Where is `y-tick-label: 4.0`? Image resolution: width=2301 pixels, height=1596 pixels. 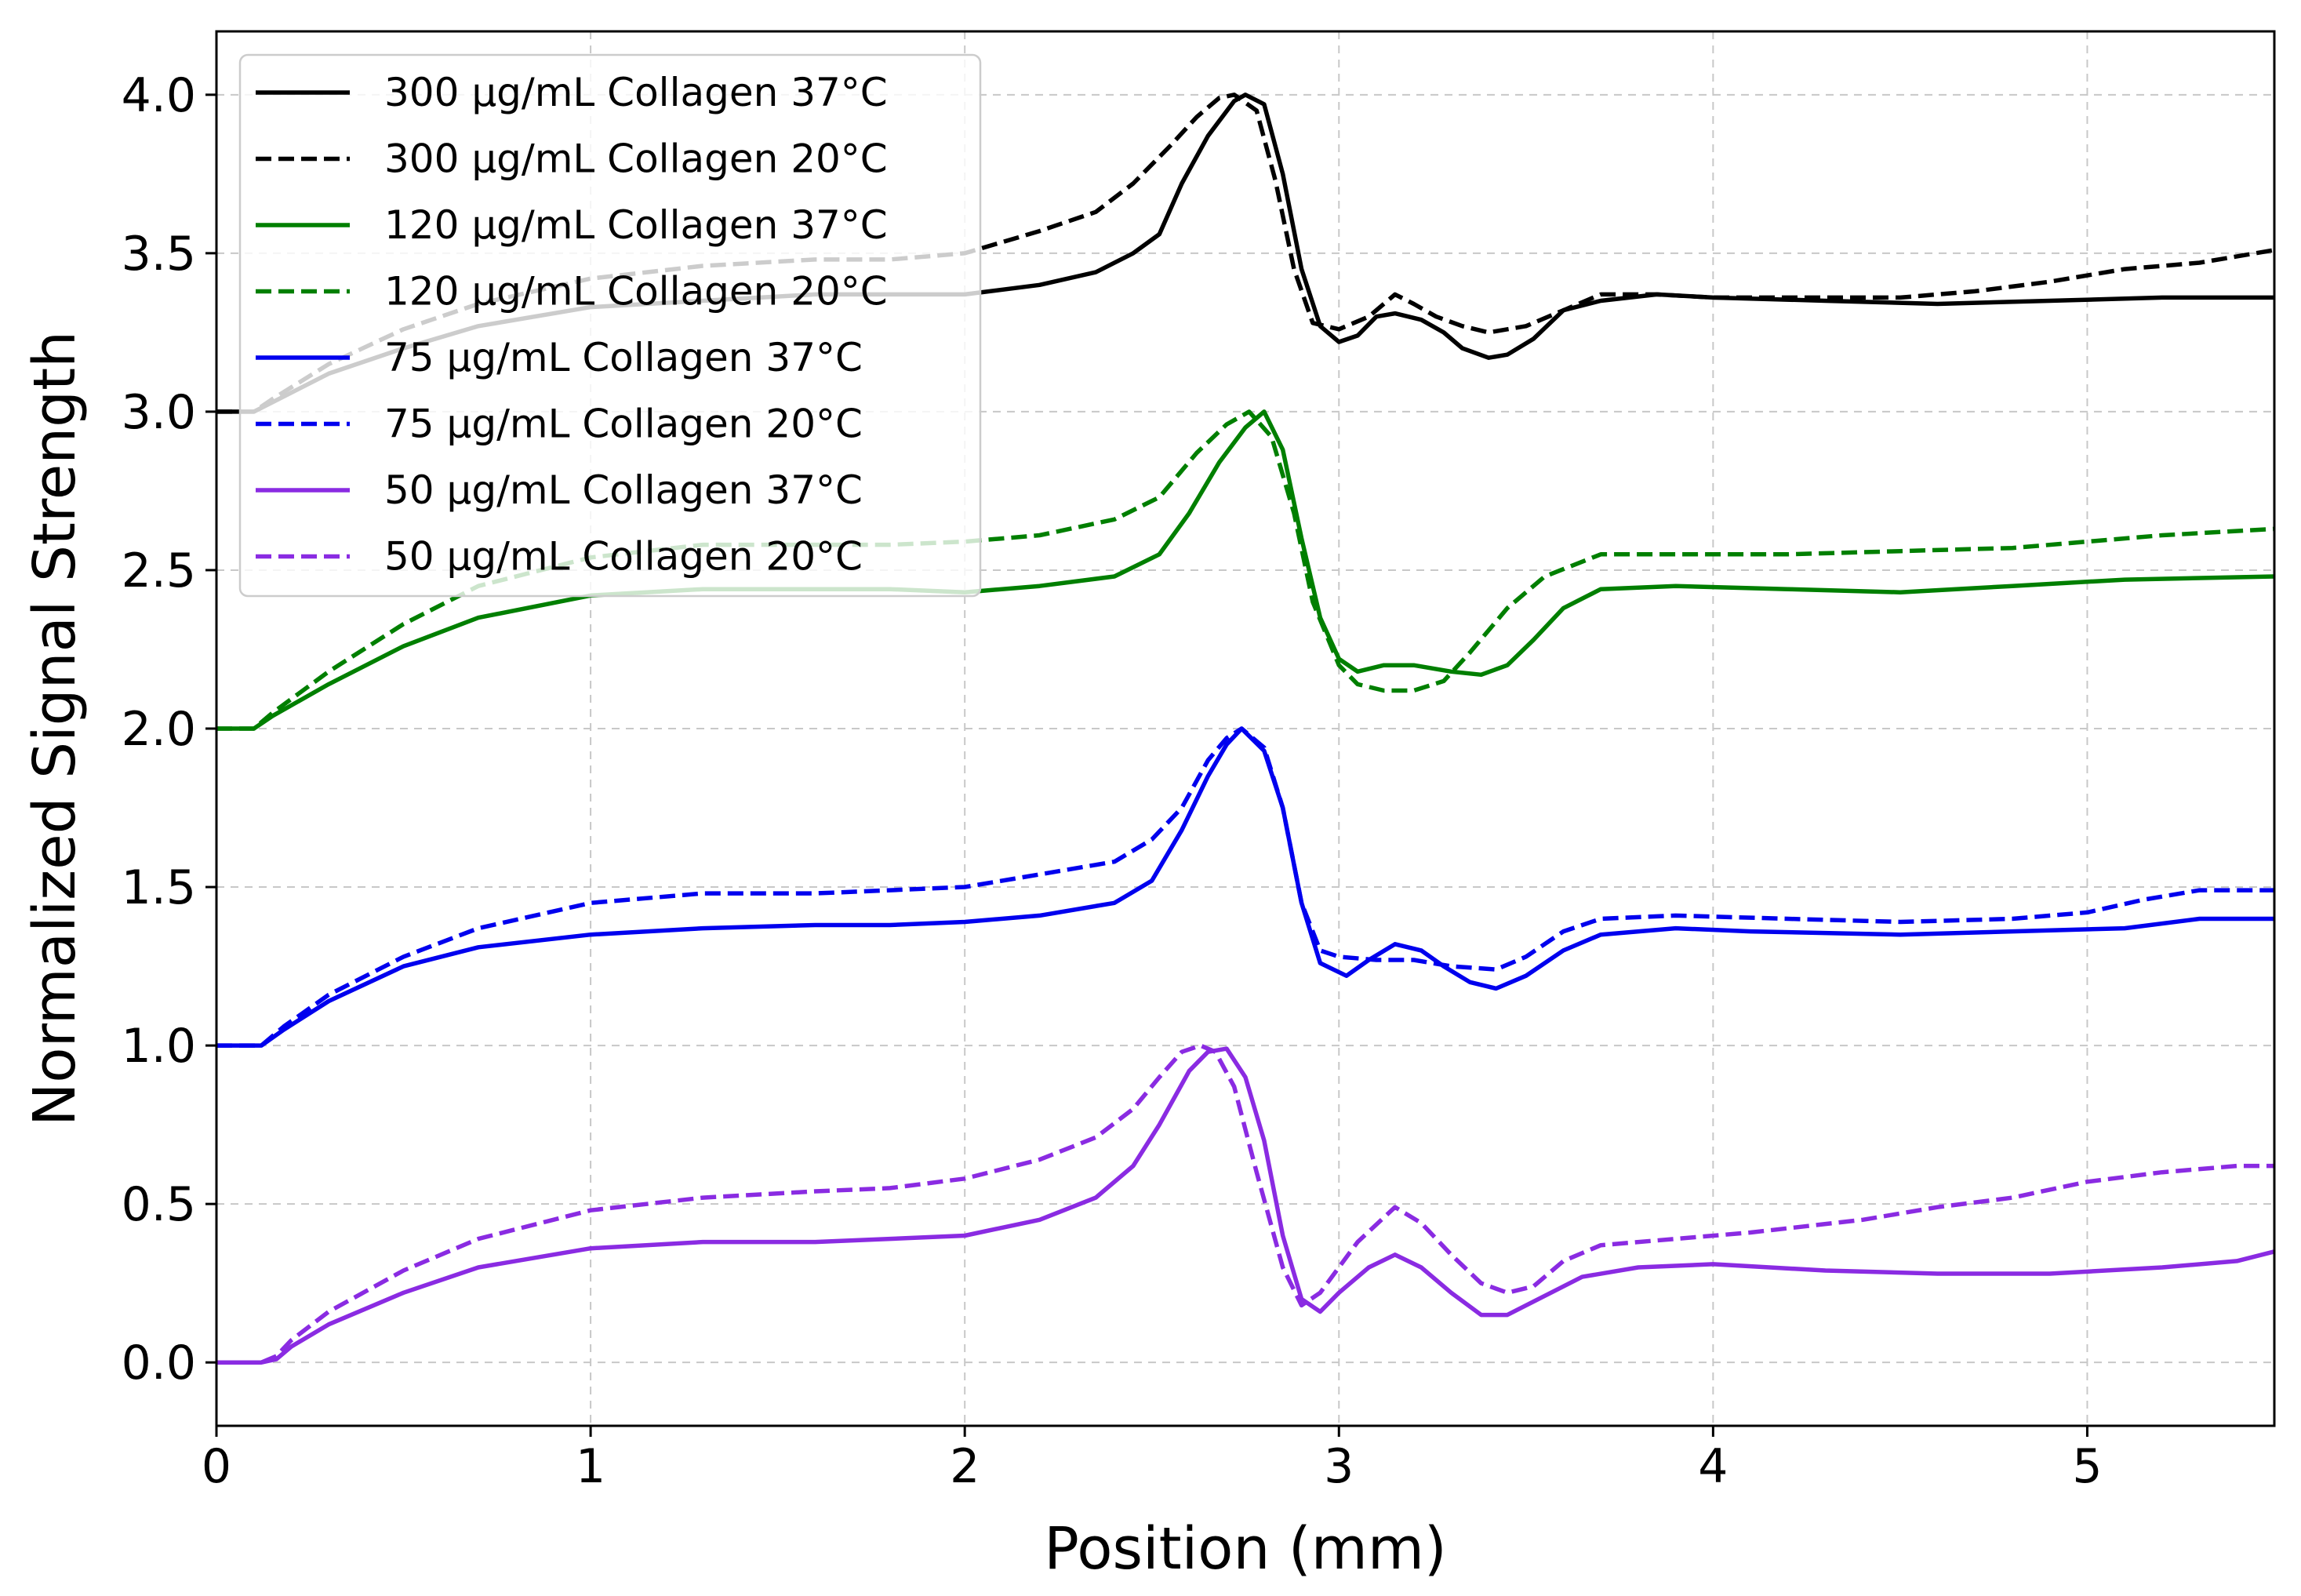
y-tick-label: 4.0 is located at coordinates (159, 96).